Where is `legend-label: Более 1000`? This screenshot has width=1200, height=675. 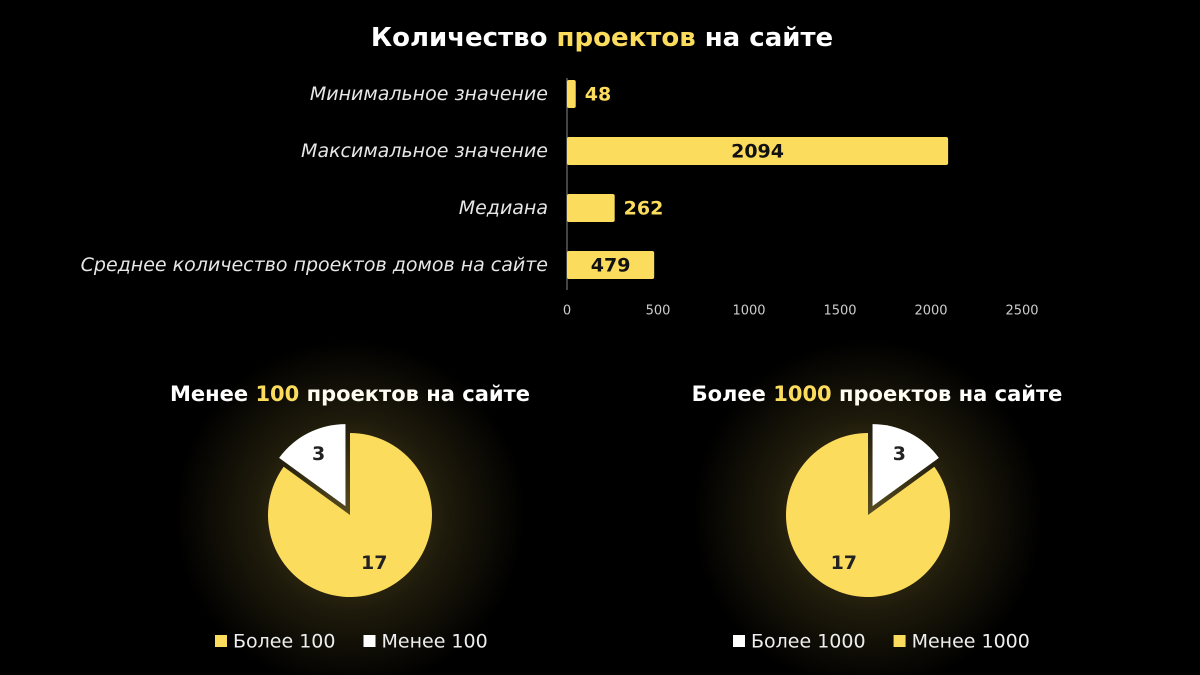 legend-label: Более 1000 is located at coordinates (808, 642).